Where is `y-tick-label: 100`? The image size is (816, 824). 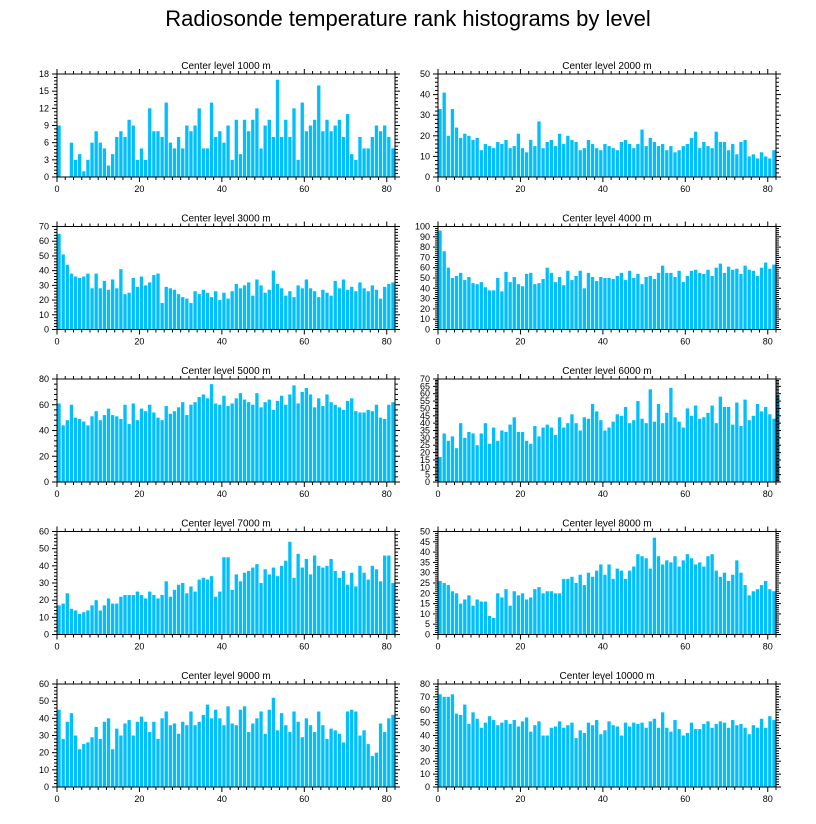 y-tick-label: 100 is located at coordinates (422, 227).